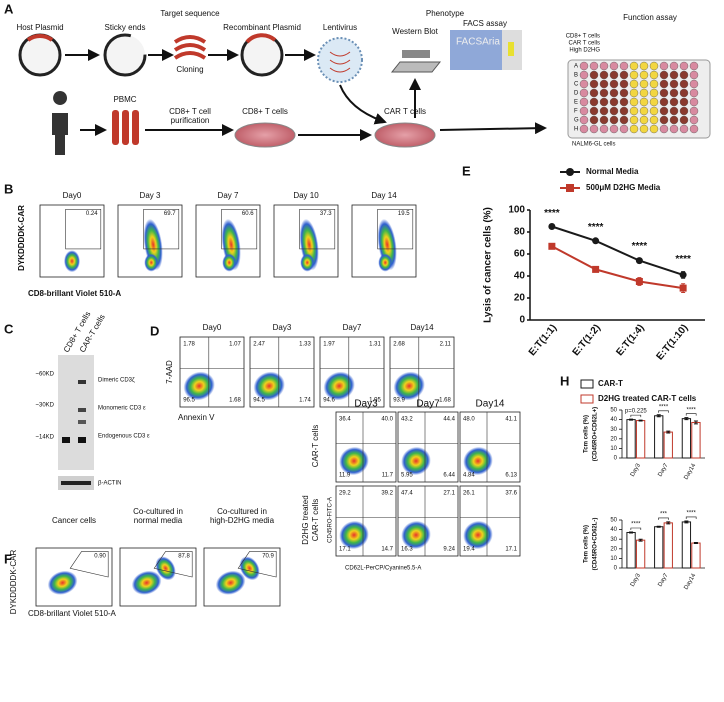  Describe the element at coordinates (584, 51) in the screenshot. I see `label: High D2HG` at that location.